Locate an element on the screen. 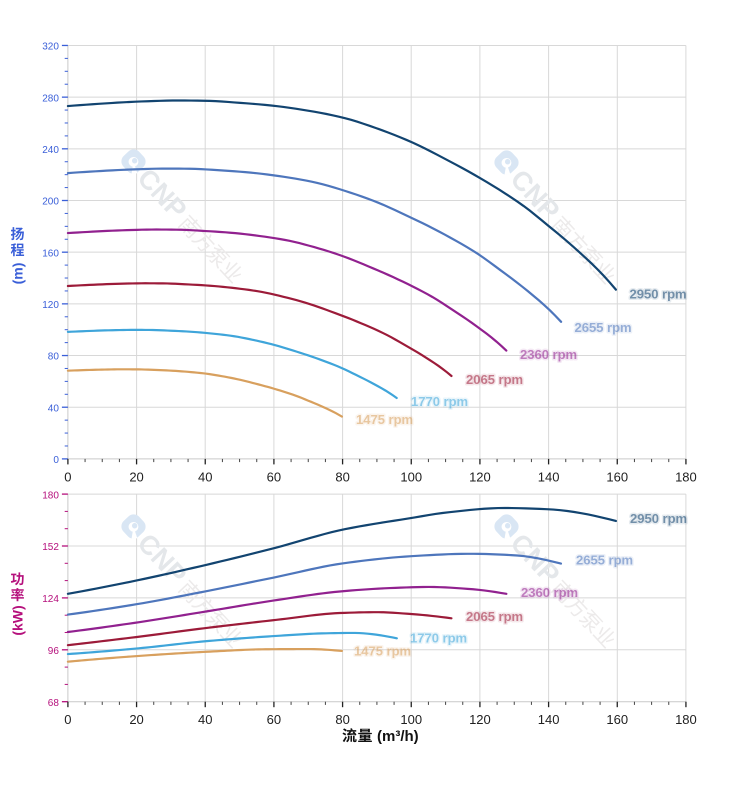 This screenshot has width=752, height=797. svg-text: 240 is located at coordinates (50, 150).